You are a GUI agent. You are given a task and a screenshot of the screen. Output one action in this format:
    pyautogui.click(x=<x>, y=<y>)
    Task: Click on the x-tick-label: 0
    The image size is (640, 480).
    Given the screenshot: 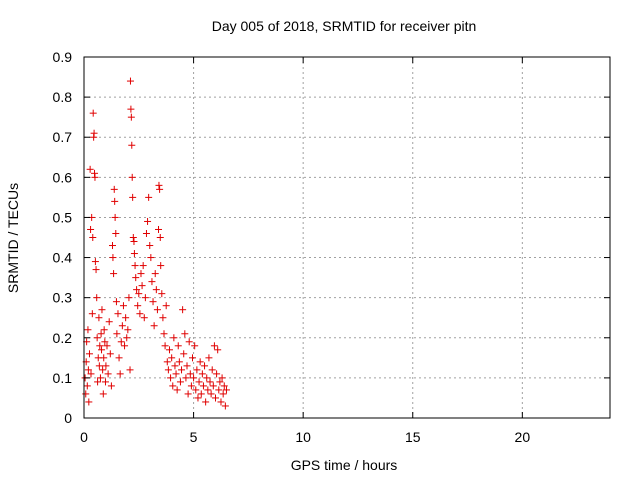 What is the action you would take?
    pyautogui.click(x=84, y=437)
    